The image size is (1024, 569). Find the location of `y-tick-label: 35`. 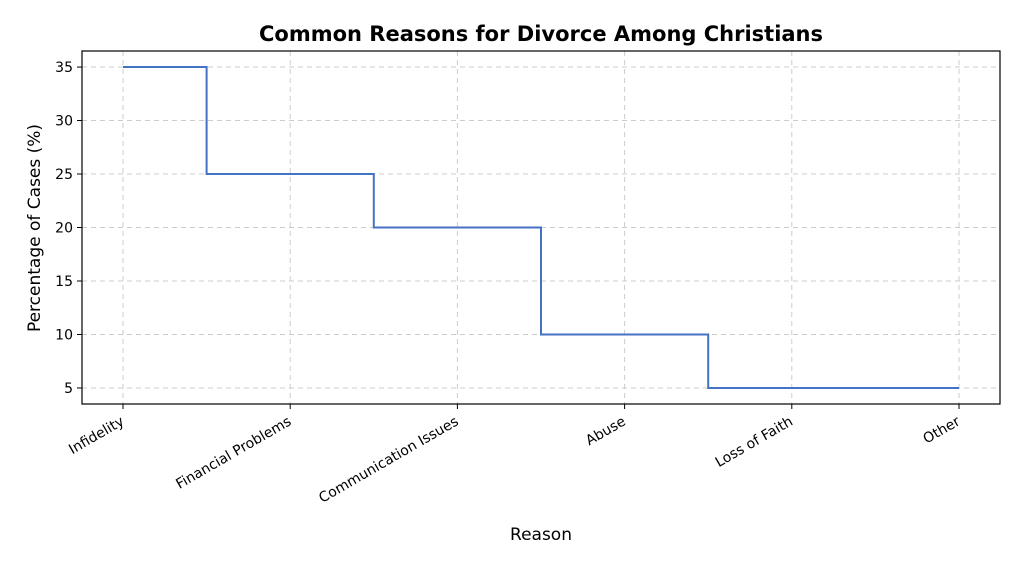

y-tick-label: 35 is located at coordinates (64, 68).